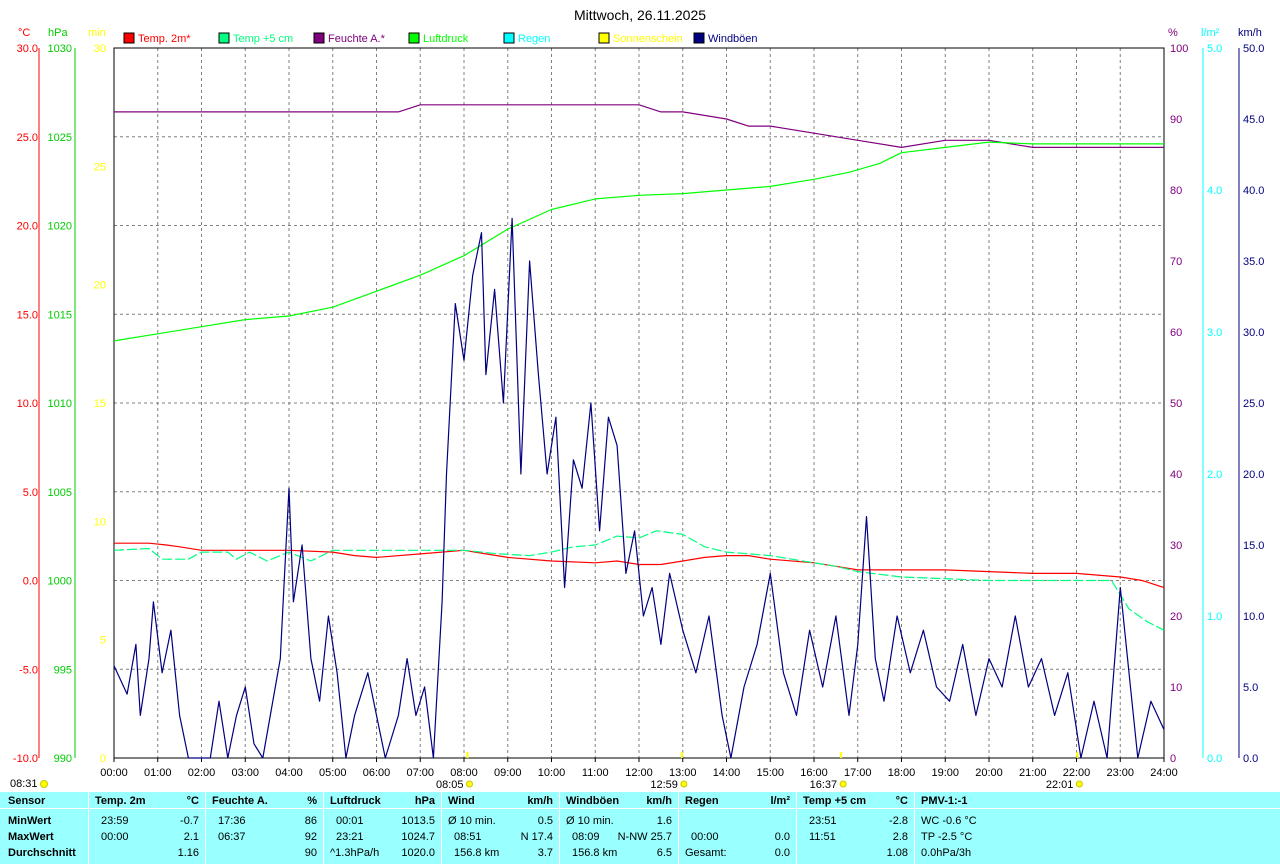 The width and height of the screenshot is (1280, 864). I want to click on axis-tick-wind: 25.0, so click(1253, 404).